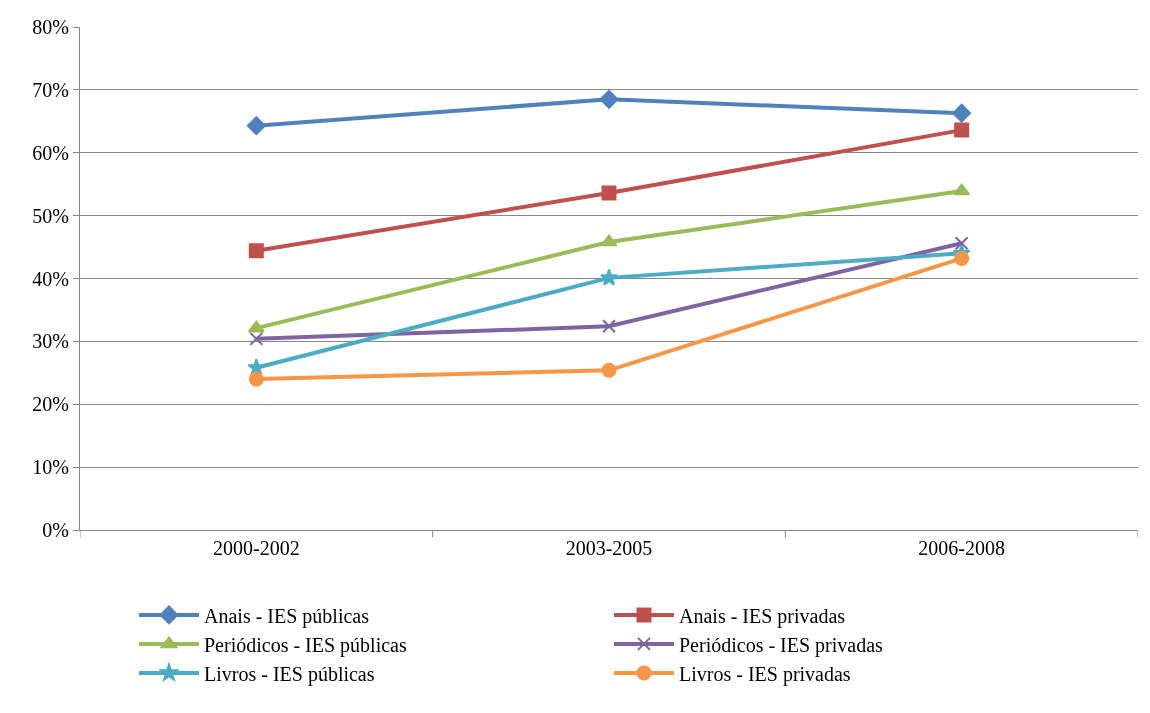  What do you see at coordinates (50, 467) in the screenshot?
I see `y-tick-label: 10%` at bounding box center [50, 467].